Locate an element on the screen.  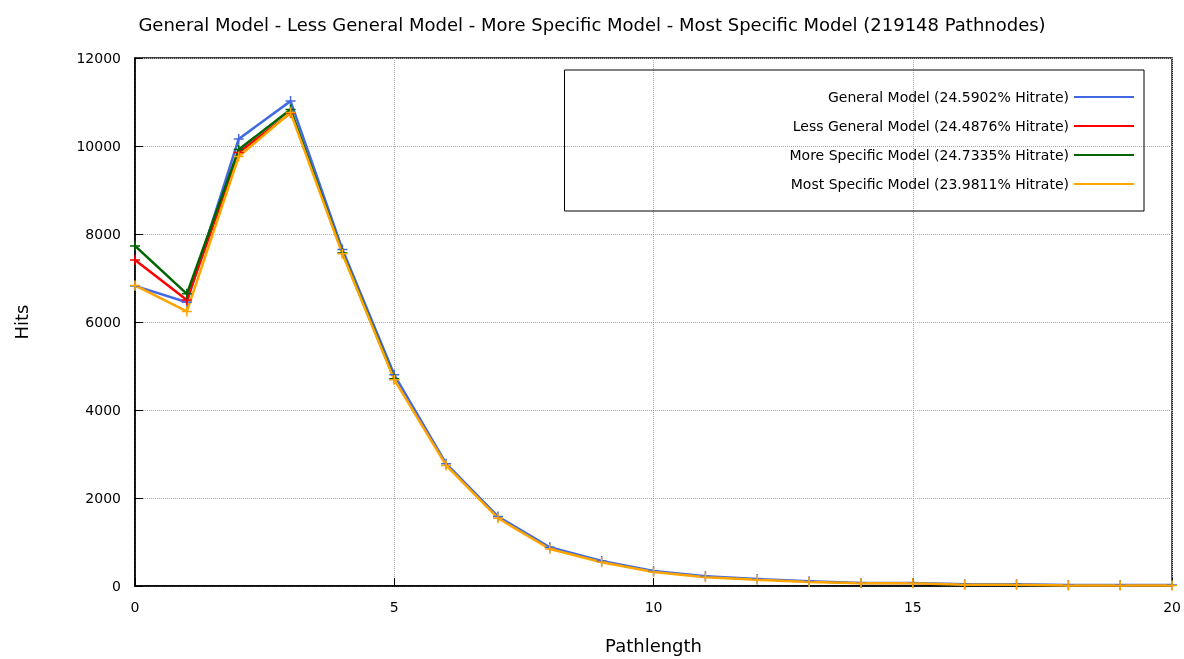
x-tick-label: 10 is located at coordinates (653, 607).